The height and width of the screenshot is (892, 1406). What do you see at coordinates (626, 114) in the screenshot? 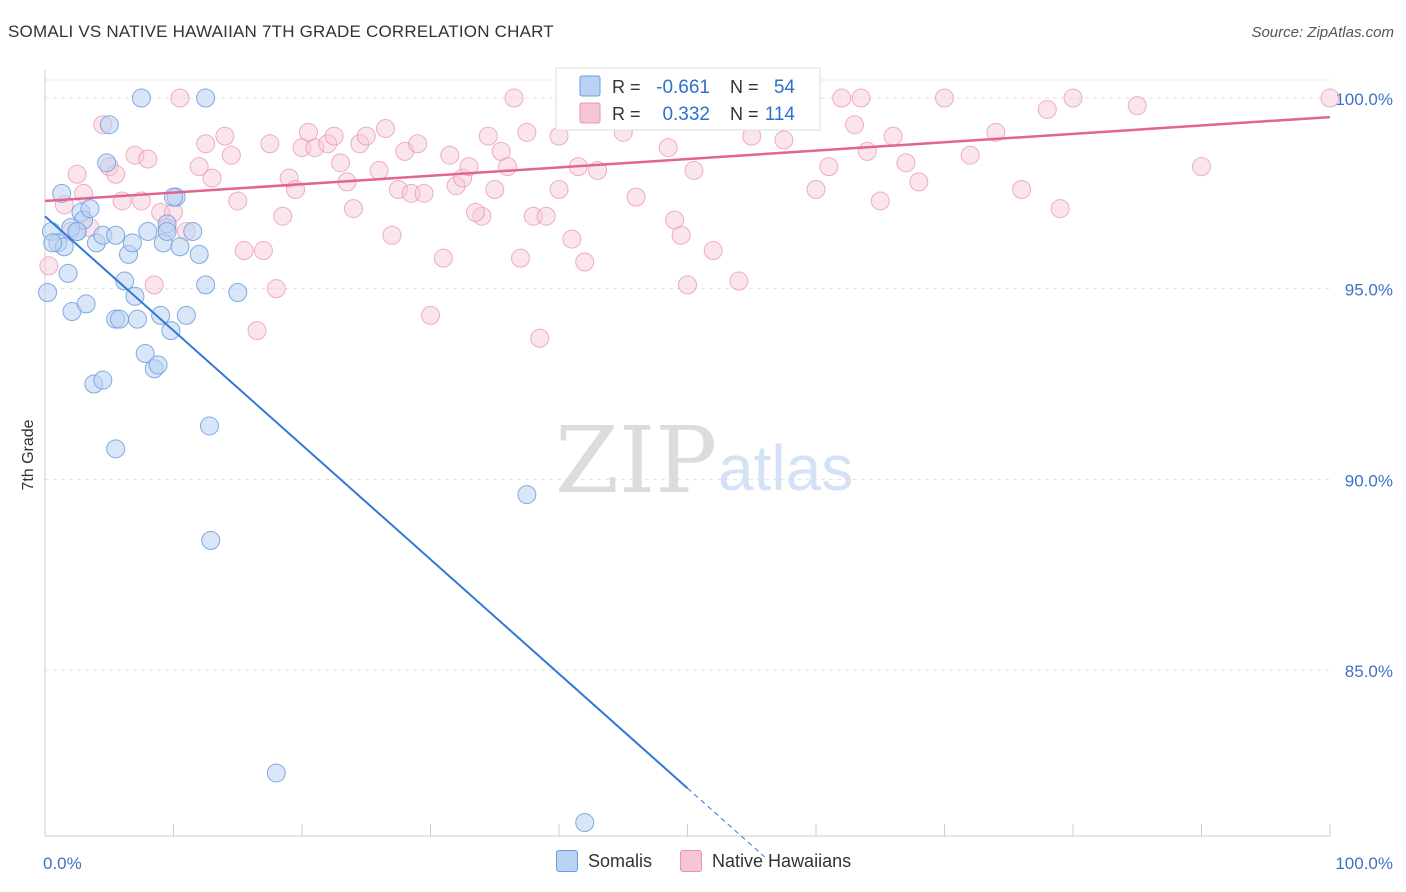
I see `stats-r-label: R =` at bounding box center [626, 114].